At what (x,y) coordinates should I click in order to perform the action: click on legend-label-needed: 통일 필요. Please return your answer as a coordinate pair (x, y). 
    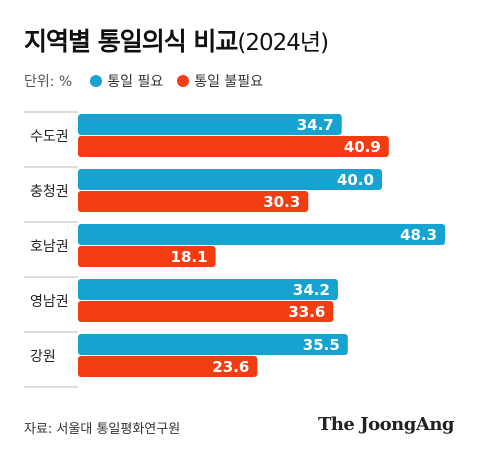
    Looking at the image, I should click on (135, 82).